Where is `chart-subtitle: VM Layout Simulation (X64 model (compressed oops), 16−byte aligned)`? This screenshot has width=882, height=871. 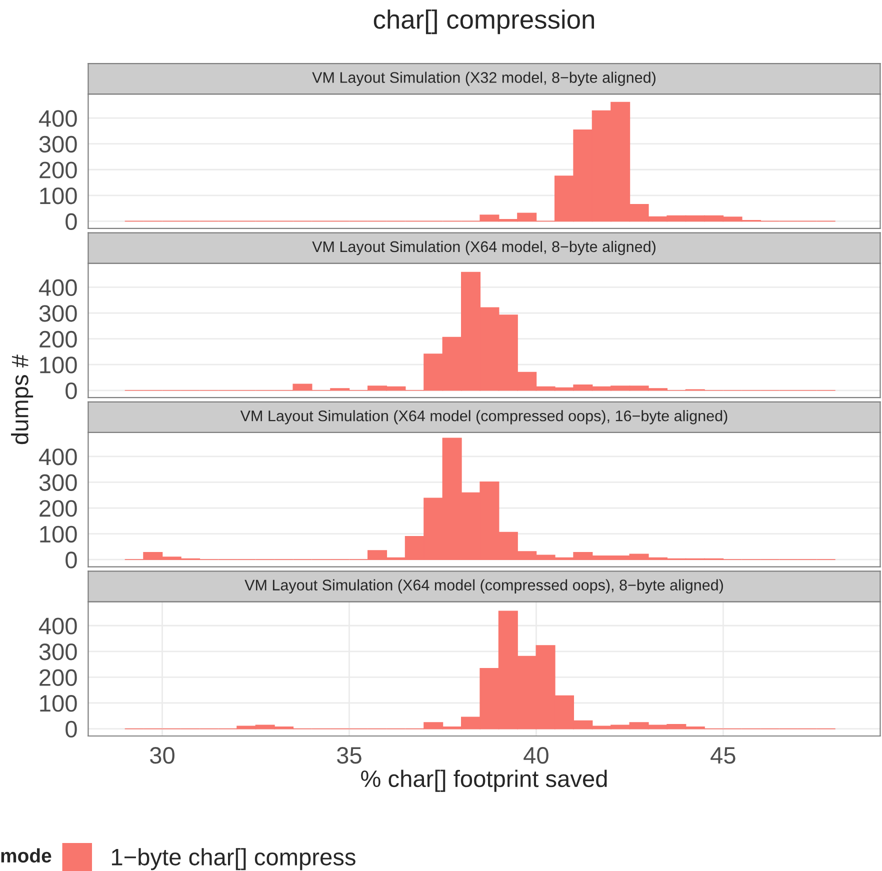
chart-subtitle: VM Layout Simulation (X64 model (compressed oops), 16−byte aligned) is located at coordinates (484, 417).